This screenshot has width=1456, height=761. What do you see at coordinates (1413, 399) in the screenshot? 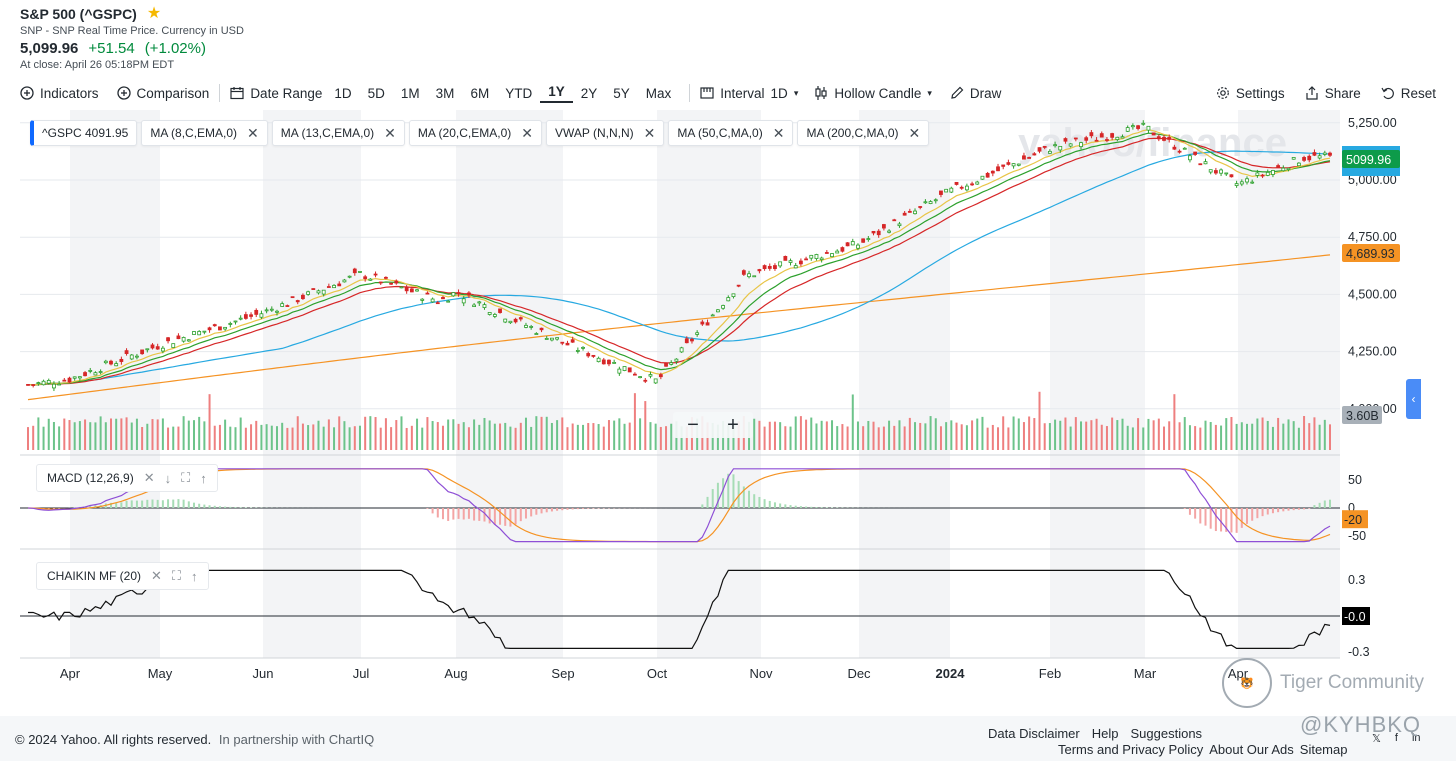
I see `side-panel-toggle: ‹` at bounding box center [1413, 399].